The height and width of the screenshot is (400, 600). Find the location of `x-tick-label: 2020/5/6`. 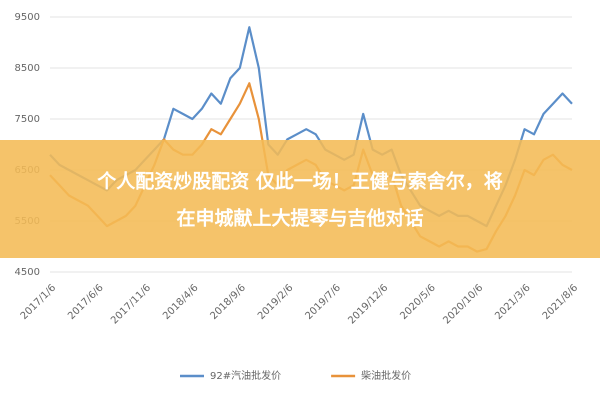

x-tick-label: 2020/5/6 is located at coordinates (418, 302).